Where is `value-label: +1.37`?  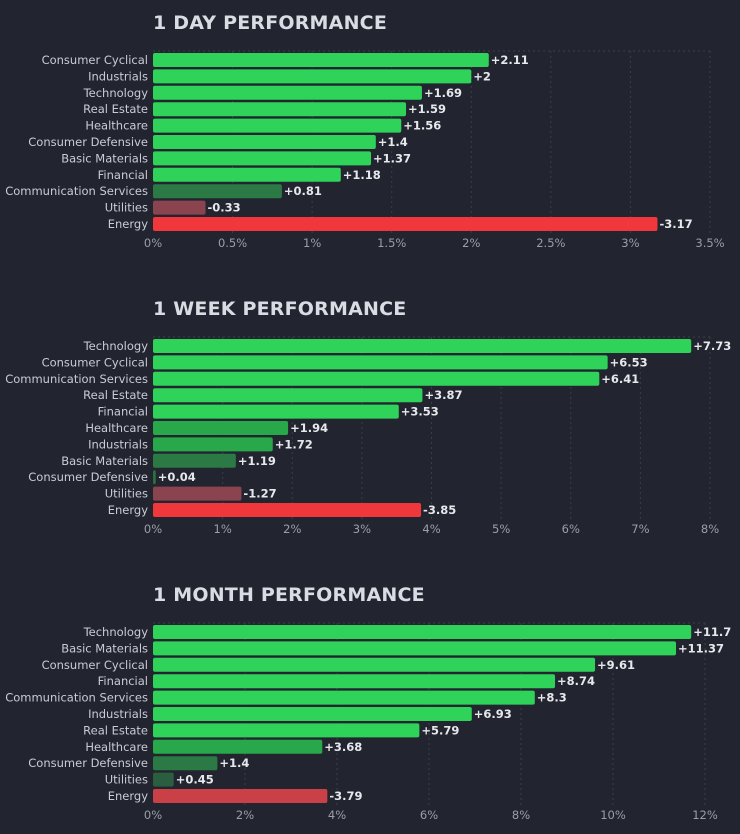
value-label: +1.37 is located at coordinates (392, 158).